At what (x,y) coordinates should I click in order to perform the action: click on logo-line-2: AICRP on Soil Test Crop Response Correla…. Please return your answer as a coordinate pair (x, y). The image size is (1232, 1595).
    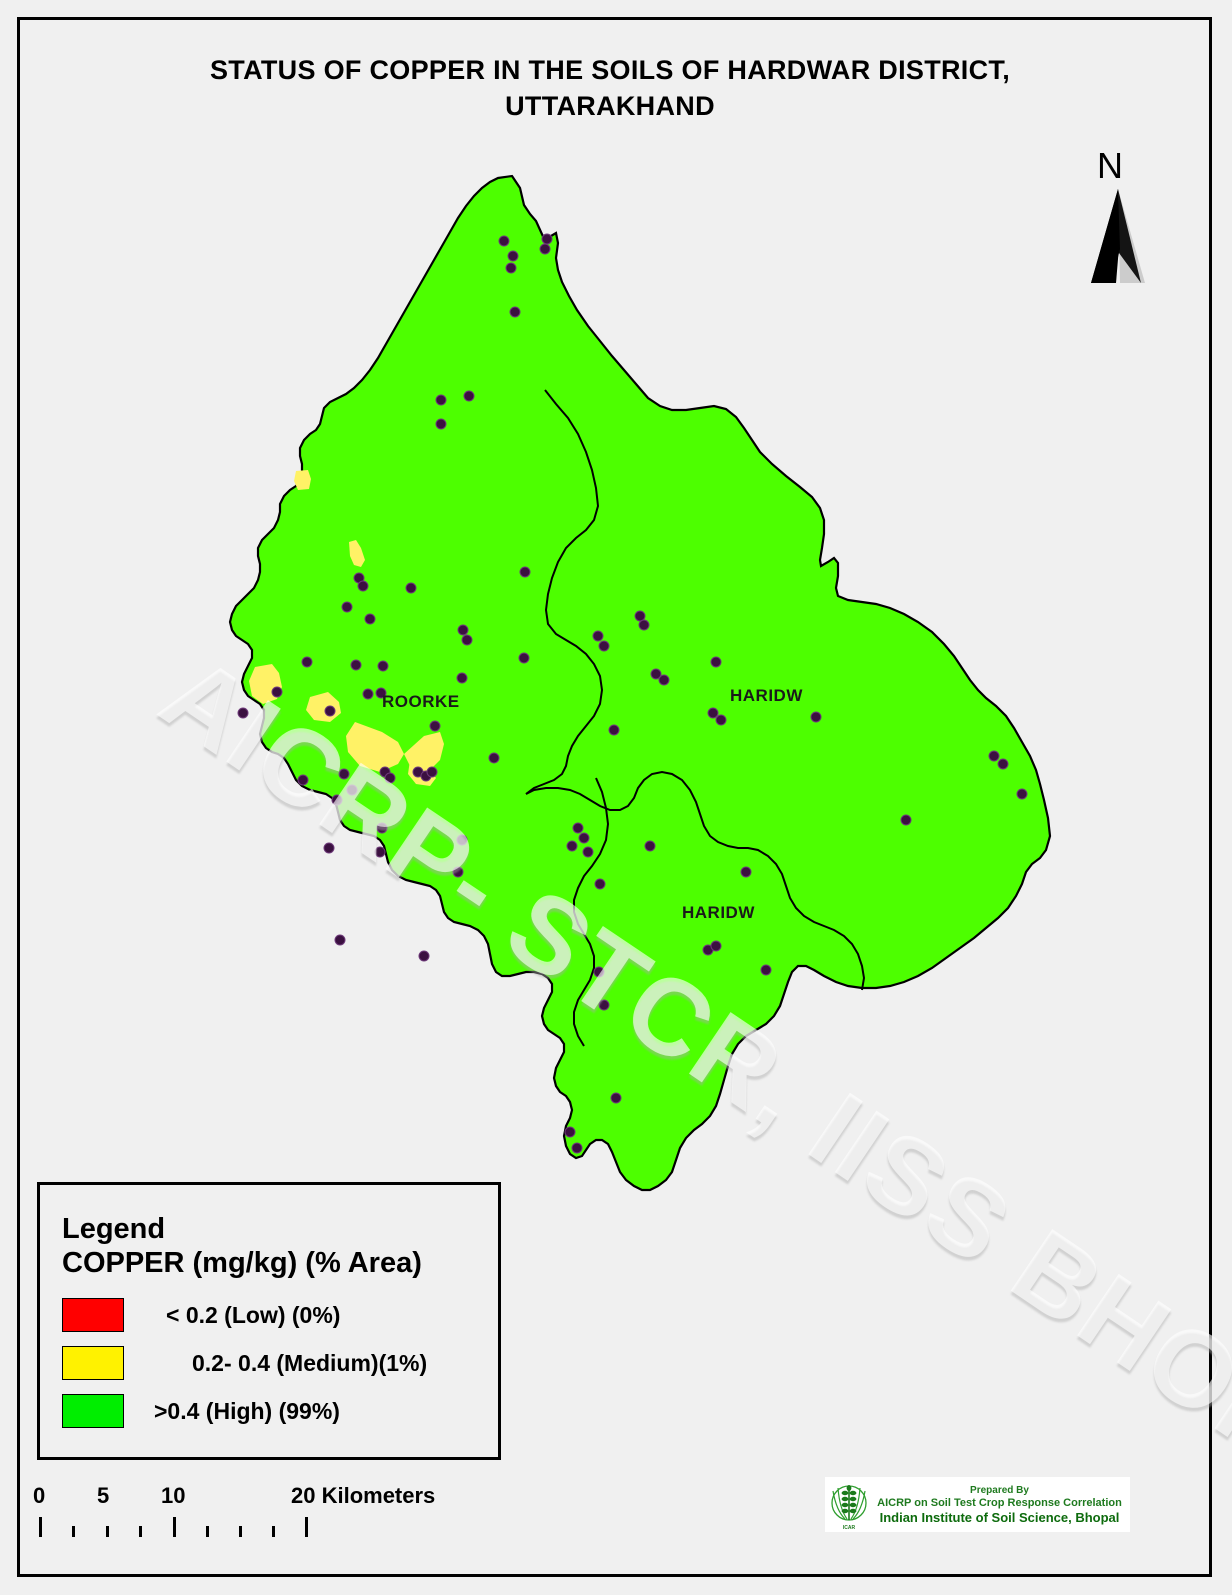
    Looking at the image, I should click on (999, 1502).